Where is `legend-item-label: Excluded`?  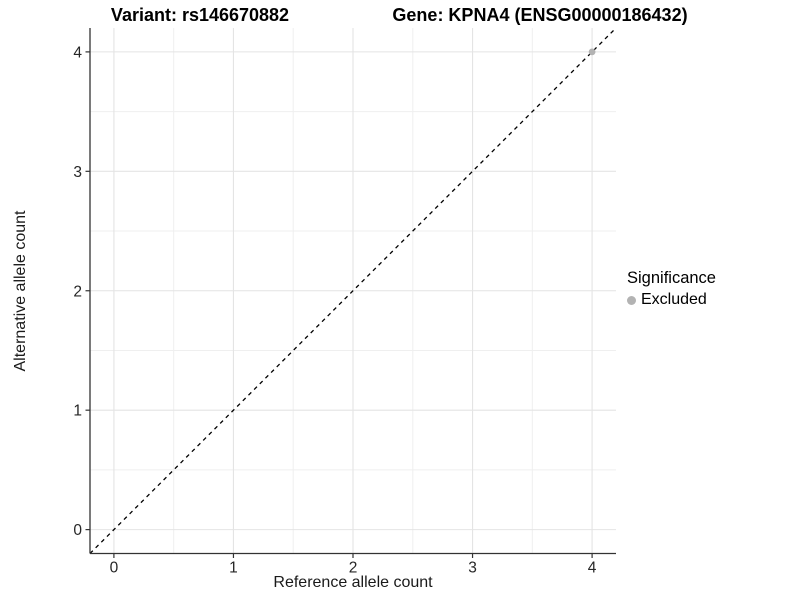
legend-item-label: Excluded is located at coordinates (674, 299).